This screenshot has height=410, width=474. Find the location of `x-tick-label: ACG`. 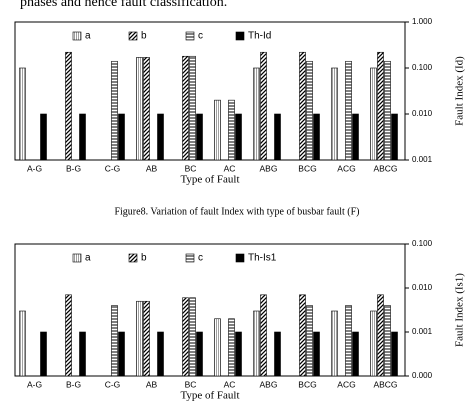

x-tick-label: ACG is located at coordinates (346, 168).